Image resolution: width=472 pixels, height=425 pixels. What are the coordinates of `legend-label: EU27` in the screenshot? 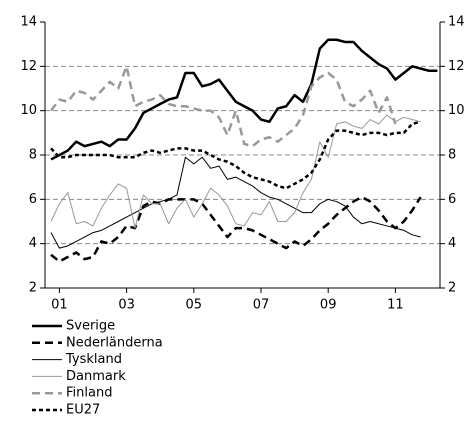 It's located at (83, 410).